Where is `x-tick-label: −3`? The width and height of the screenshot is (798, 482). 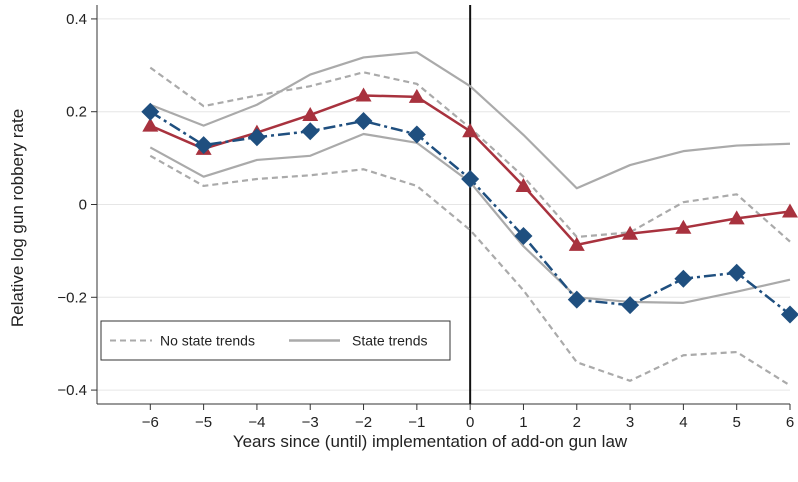 x-tick-label: −3 is located at coordinates (310, 422).